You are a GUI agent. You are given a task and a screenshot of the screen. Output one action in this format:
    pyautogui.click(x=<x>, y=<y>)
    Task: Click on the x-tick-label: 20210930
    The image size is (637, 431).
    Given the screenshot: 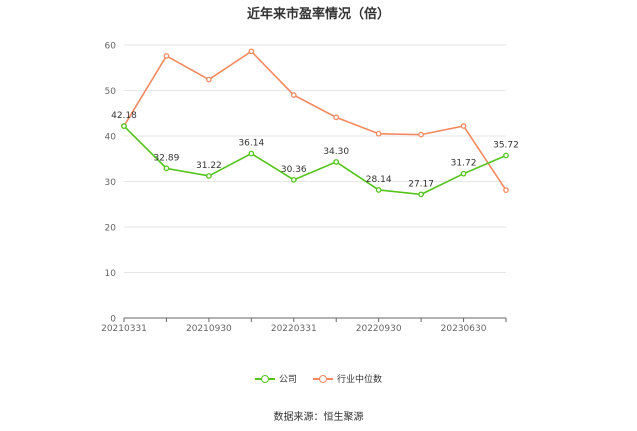 What is the action you would take?
    pyautogui.click(x=209, y=329)
    